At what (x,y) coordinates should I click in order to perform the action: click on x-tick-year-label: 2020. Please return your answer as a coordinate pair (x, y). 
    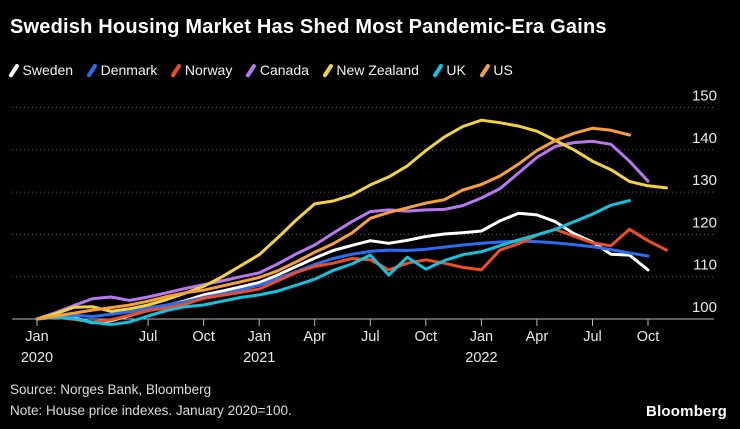
    Looking at the image, I should click on (37, 358).